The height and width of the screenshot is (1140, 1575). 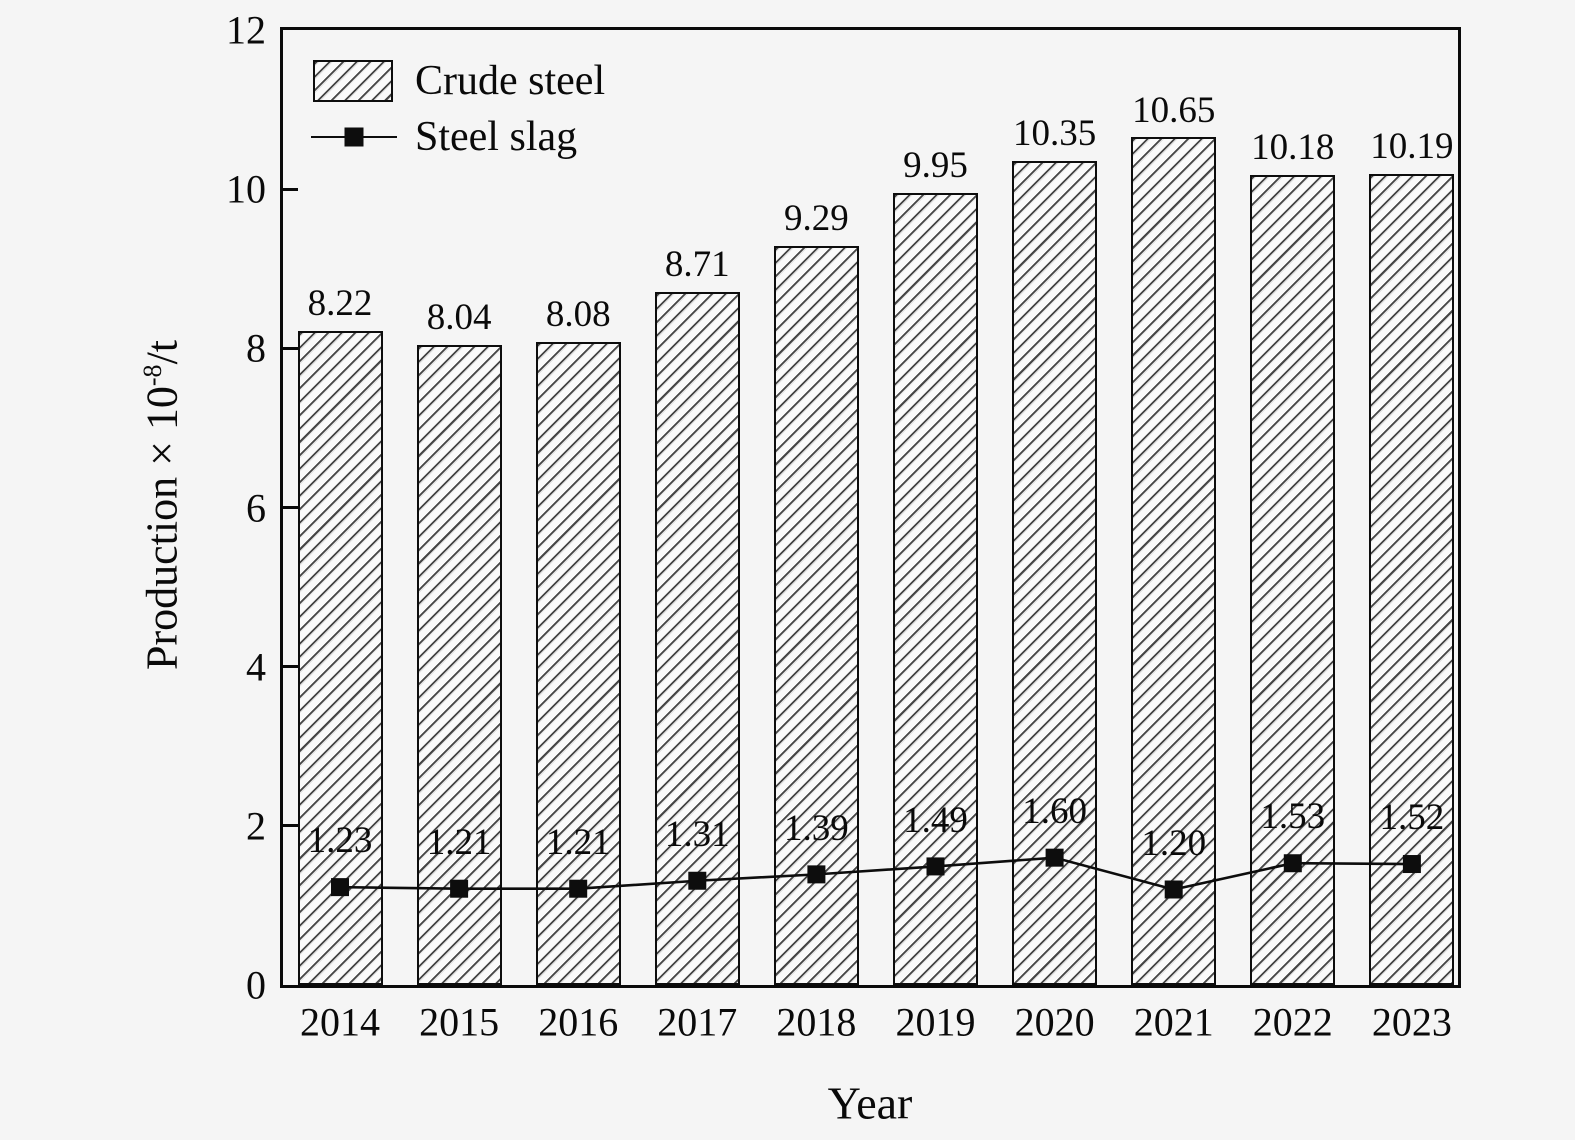 What do you see at coordinates (816, 1022) in the screenshot?
I see `x-tick-label: 2018` at bounding box center [816, 1022].